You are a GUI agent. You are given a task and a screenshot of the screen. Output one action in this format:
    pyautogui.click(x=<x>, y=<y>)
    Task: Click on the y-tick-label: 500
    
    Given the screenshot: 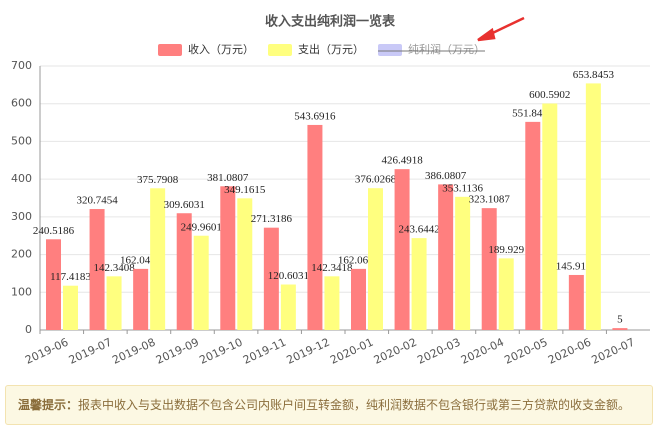 What is the action you would take?
    pyautogui.click(x=21, y=140)
    